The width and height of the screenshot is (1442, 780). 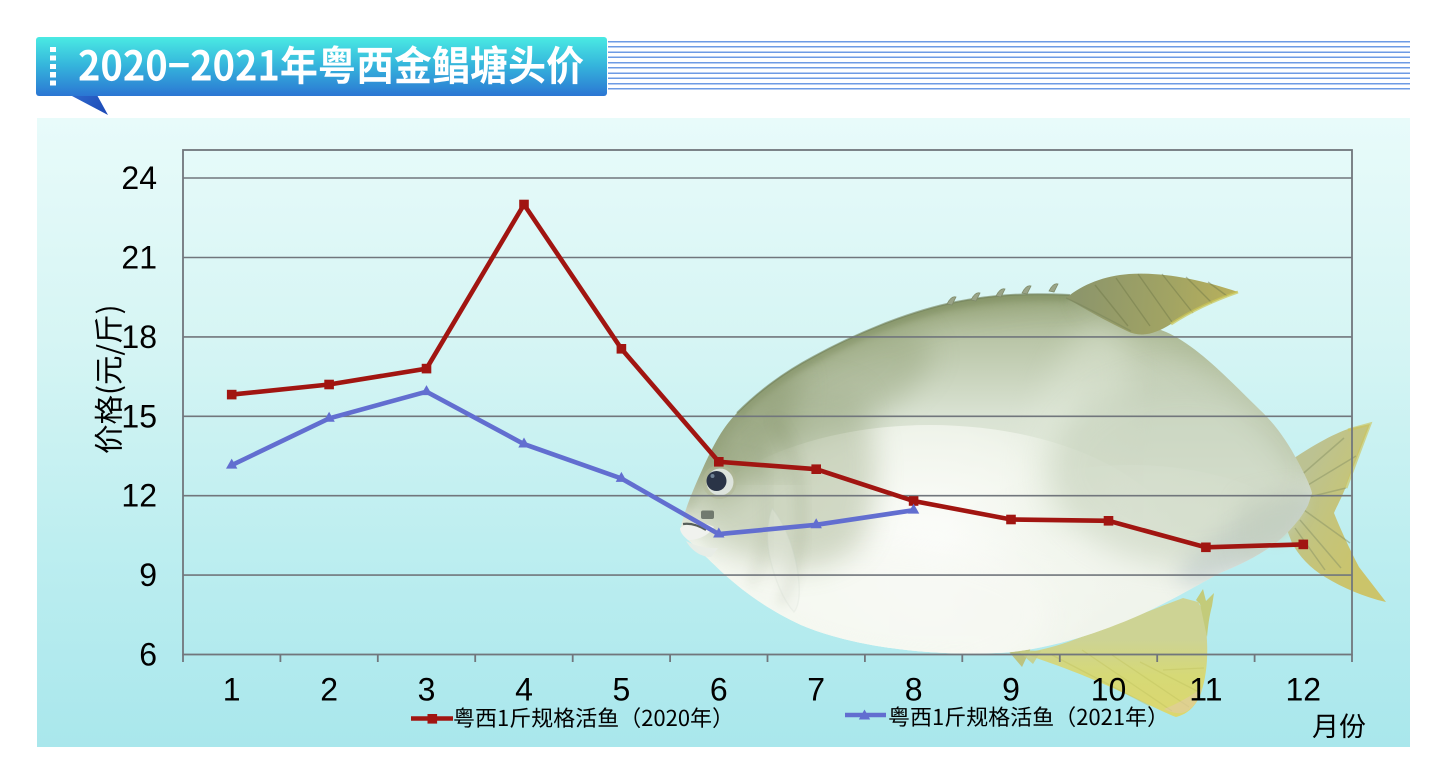 I want to click on svg-text: 10, so click(x=1109, y=690).